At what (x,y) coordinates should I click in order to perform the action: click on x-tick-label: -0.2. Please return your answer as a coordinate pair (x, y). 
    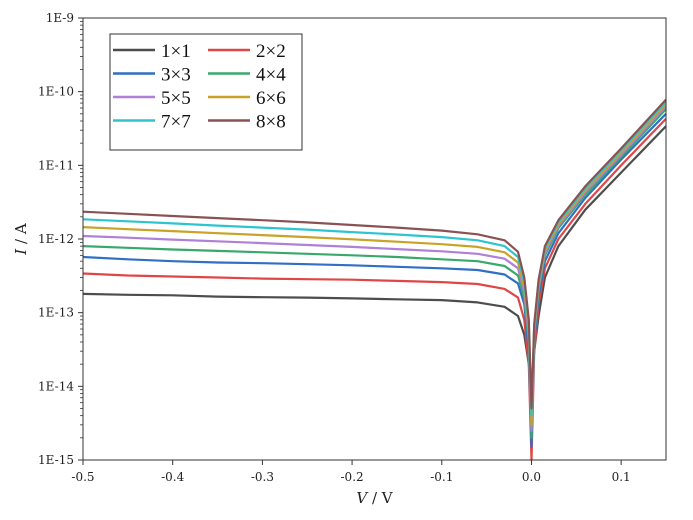
    Looking at the image, I should click on (352, 477).